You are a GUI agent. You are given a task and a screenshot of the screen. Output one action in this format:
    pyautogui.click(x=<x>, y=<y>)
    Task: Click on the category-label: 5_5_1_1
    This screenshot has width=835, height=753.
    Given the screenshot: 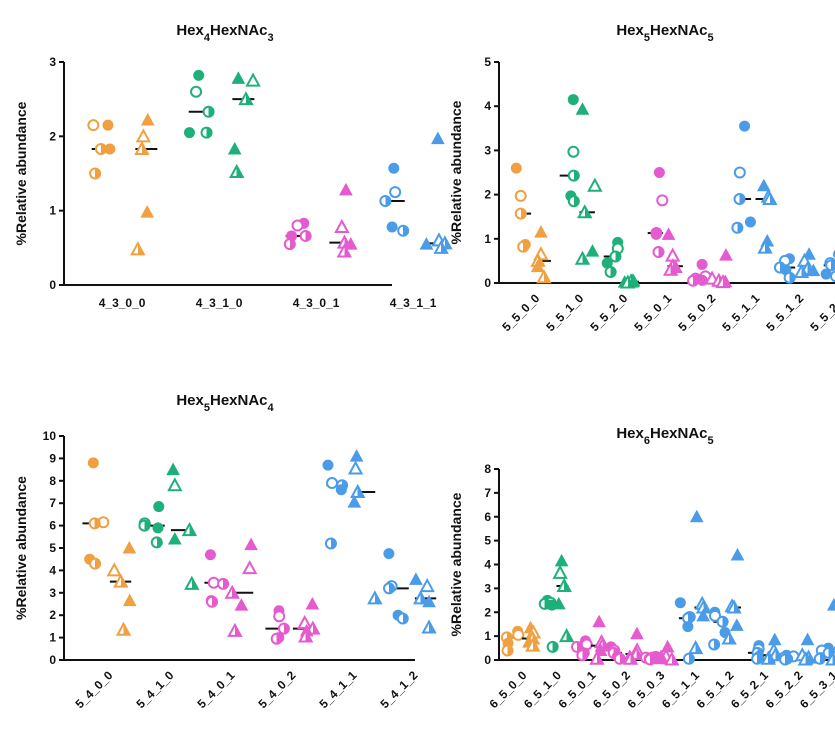 What is the action you would take?
    pyautogui.click(x=740, y=312)
    